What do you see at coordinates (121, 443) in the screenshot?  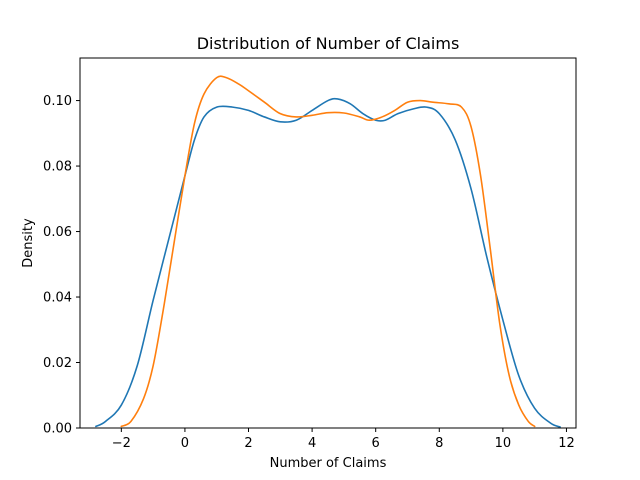 I see `x-tick-label: −2` at bounding box center [121, 443].